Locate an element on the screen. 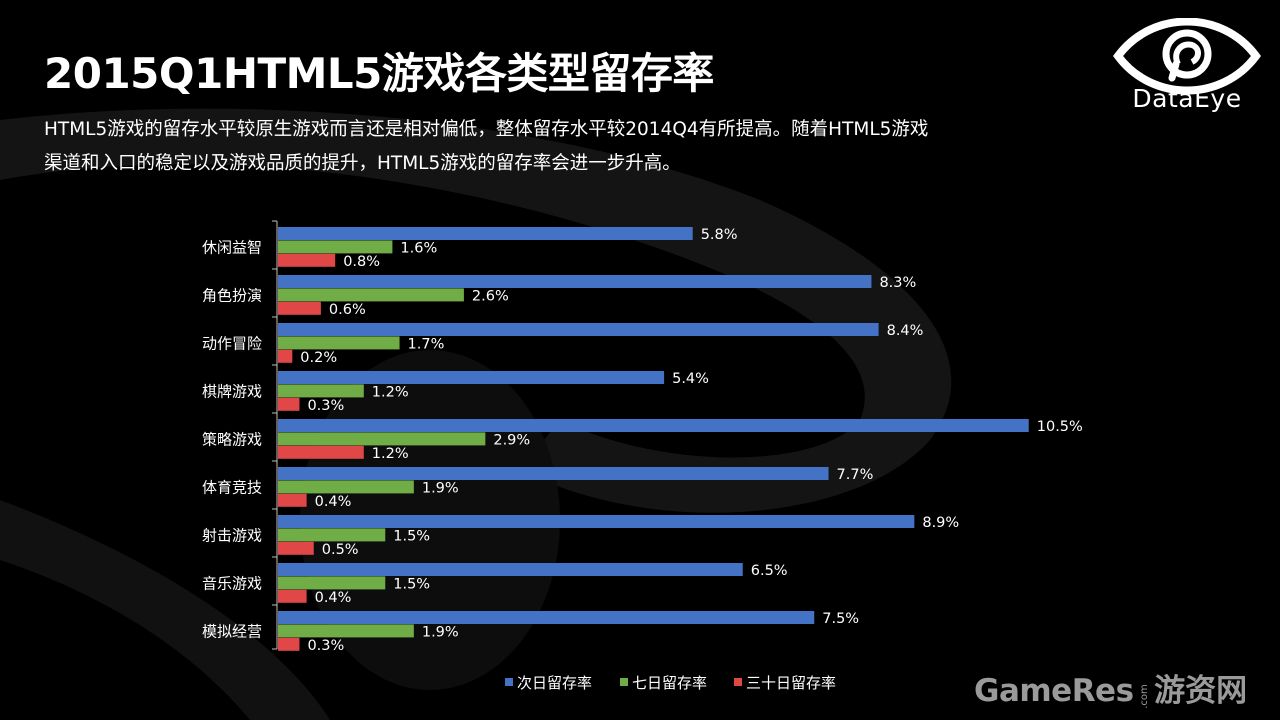  data-label: 1.7% is located at coordinates (426, 344).